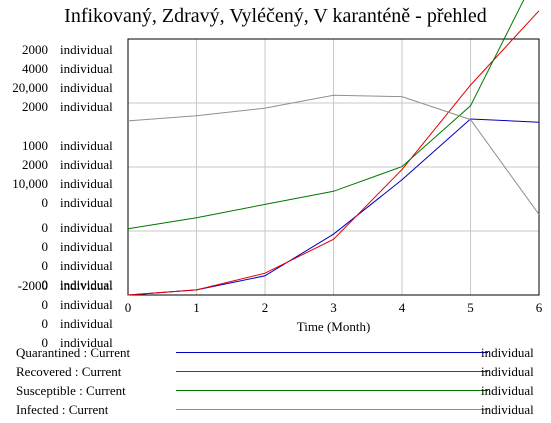 This screenshot has width=551, height=423. Describe the element at coordinates (128, 307) in the screenshot. I see `x-tick-label: 0` at that location.